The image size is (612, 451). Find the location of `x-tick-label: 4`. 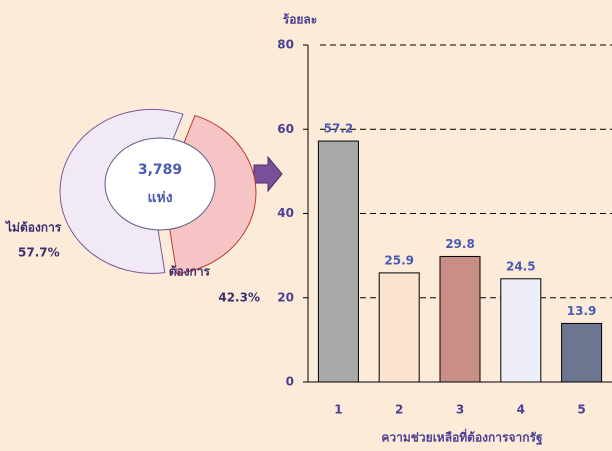

x-tick-label: 4 is located at coordinates (521, 410).